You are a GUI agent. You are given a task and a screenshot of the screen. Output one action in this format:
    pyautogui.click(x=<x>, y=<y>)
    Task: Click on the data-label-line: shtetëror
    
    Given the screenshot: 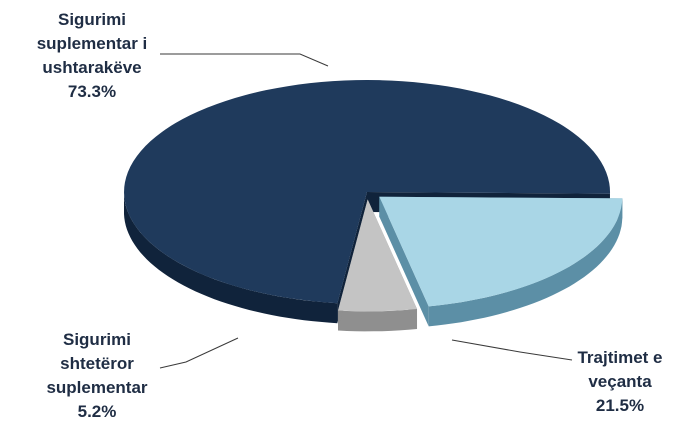 What is the action you would take?
    pyautogui.click(x=97, y=363)
    